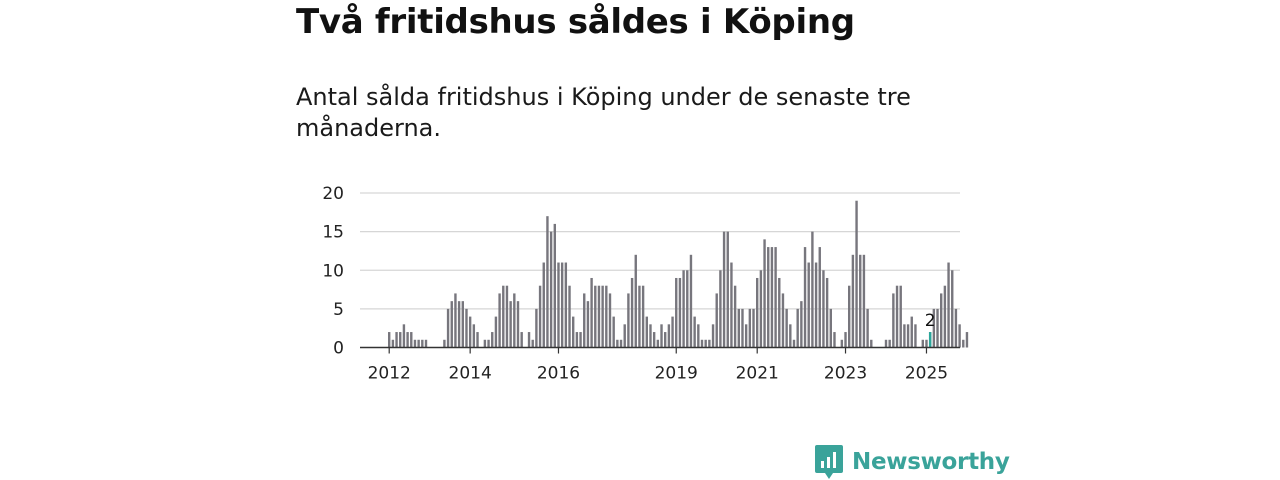 This screenshot has height=480, width=1280. I want to click on y-tick-label: 20, so click(333, 194).